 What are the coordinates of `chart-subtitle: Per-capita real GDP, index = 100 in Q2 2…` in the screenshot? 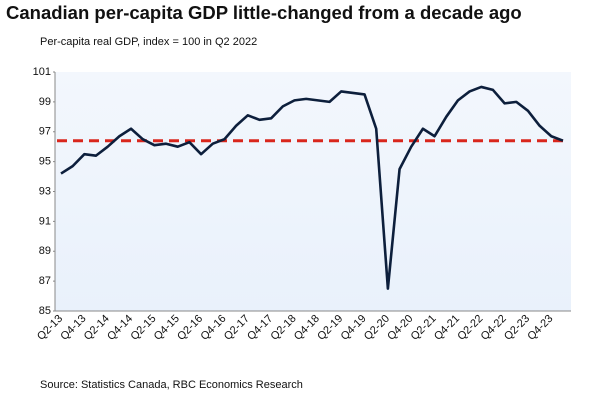 It's located at (148, 42).